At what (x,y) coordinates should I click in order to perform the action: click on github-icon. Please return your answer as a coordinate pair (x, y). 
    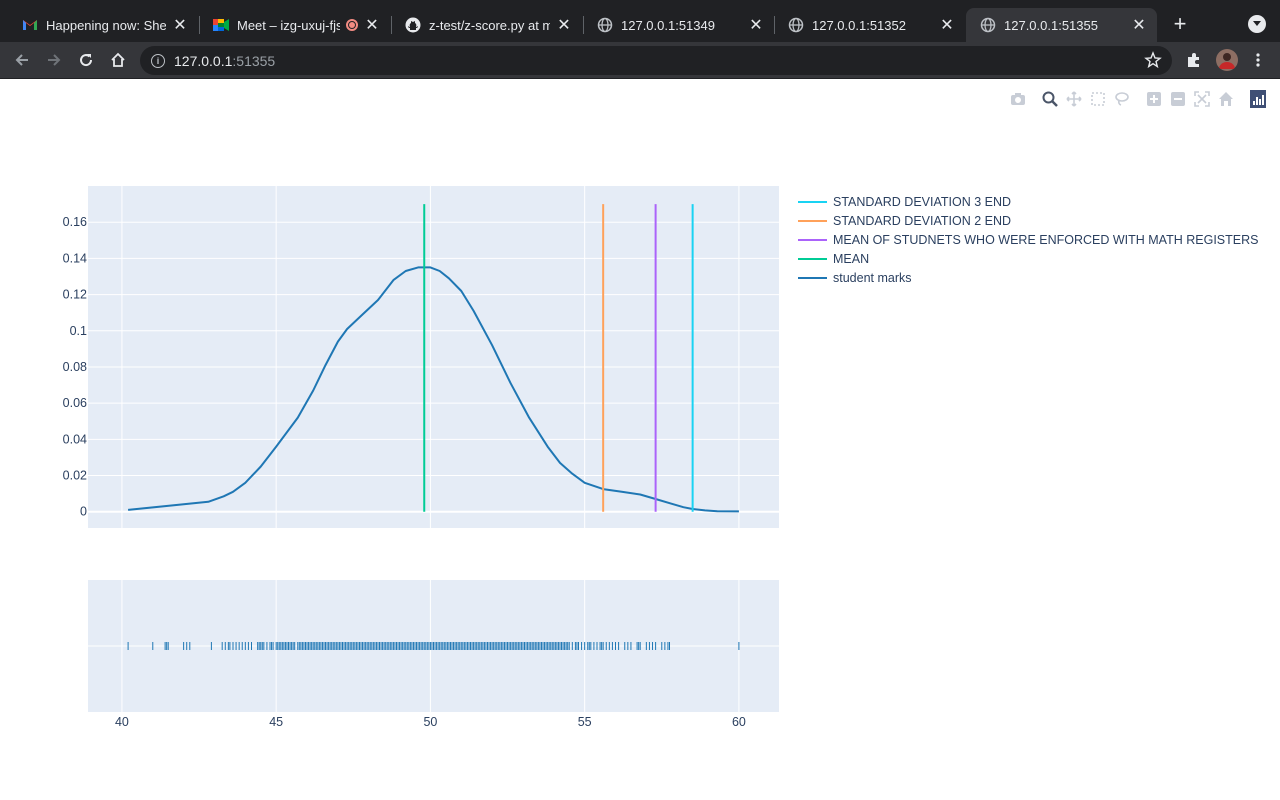
    Looking at the image, I should click on (413, 25).